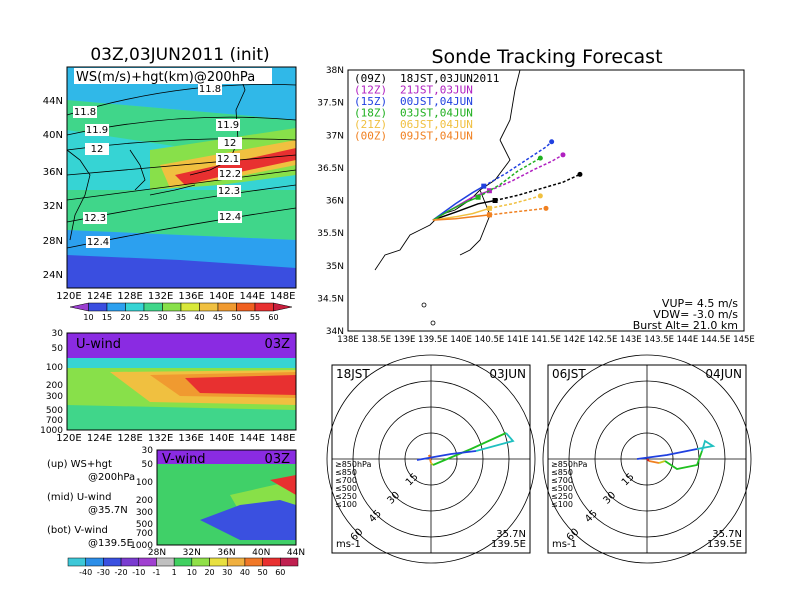 Image resolution: width=792 pixels, height=612 pixels. Describe the element at coordinates (507, 374) in the screenshot. I see `hodograph-date-label: 03JUN` at that location.